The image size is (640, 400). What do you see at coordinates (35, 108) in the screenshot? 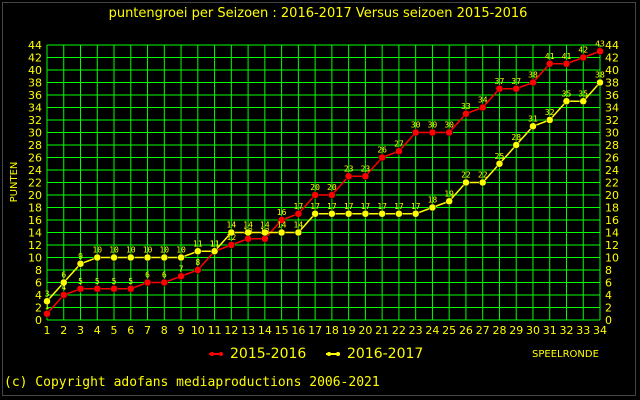
I see `y-tick-label-left: 34` at bounding box center [35, 108].